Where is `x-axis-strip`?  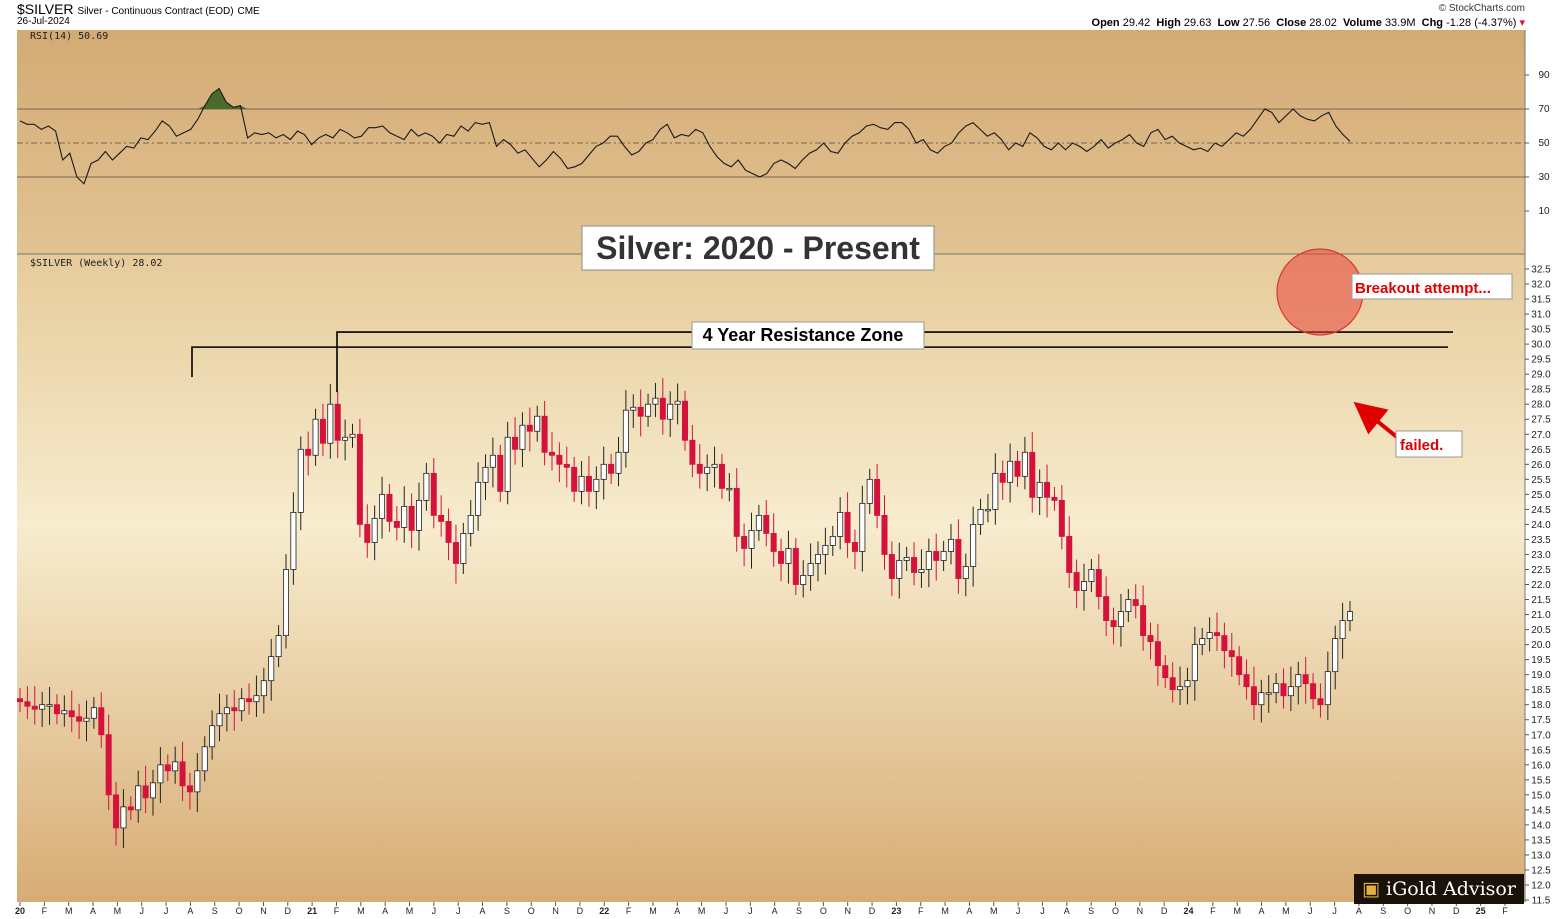
x-axis-strip is located at coordinates (771, 910).